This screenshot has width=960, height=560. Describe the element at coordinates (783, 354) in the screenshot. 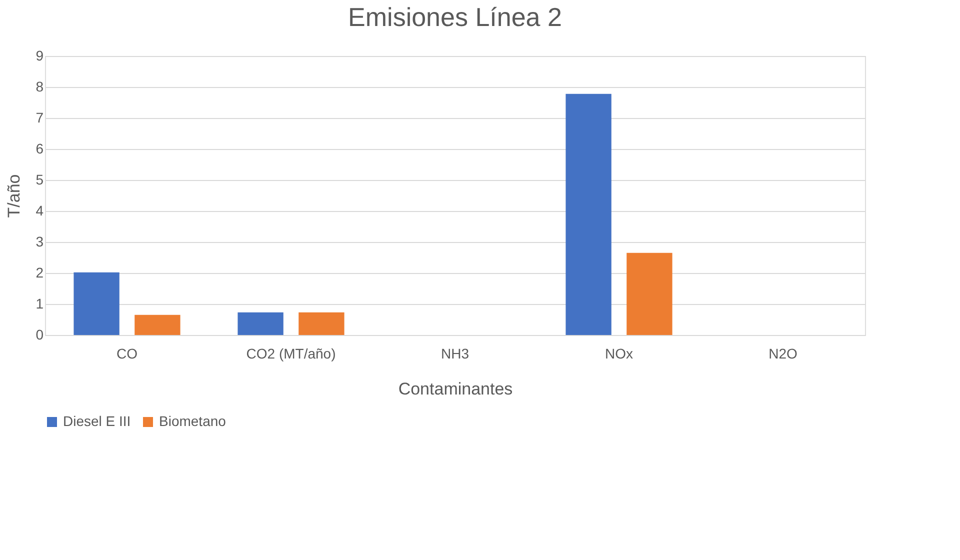

I see `x-tick-label: N2O` at that location.